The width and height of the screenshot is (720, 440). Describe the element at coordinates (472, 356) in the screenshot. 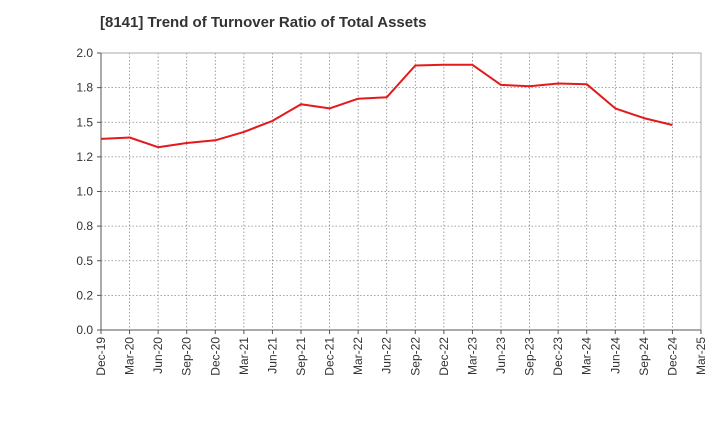

I see `x-tick-label: Mar-23` at that location.